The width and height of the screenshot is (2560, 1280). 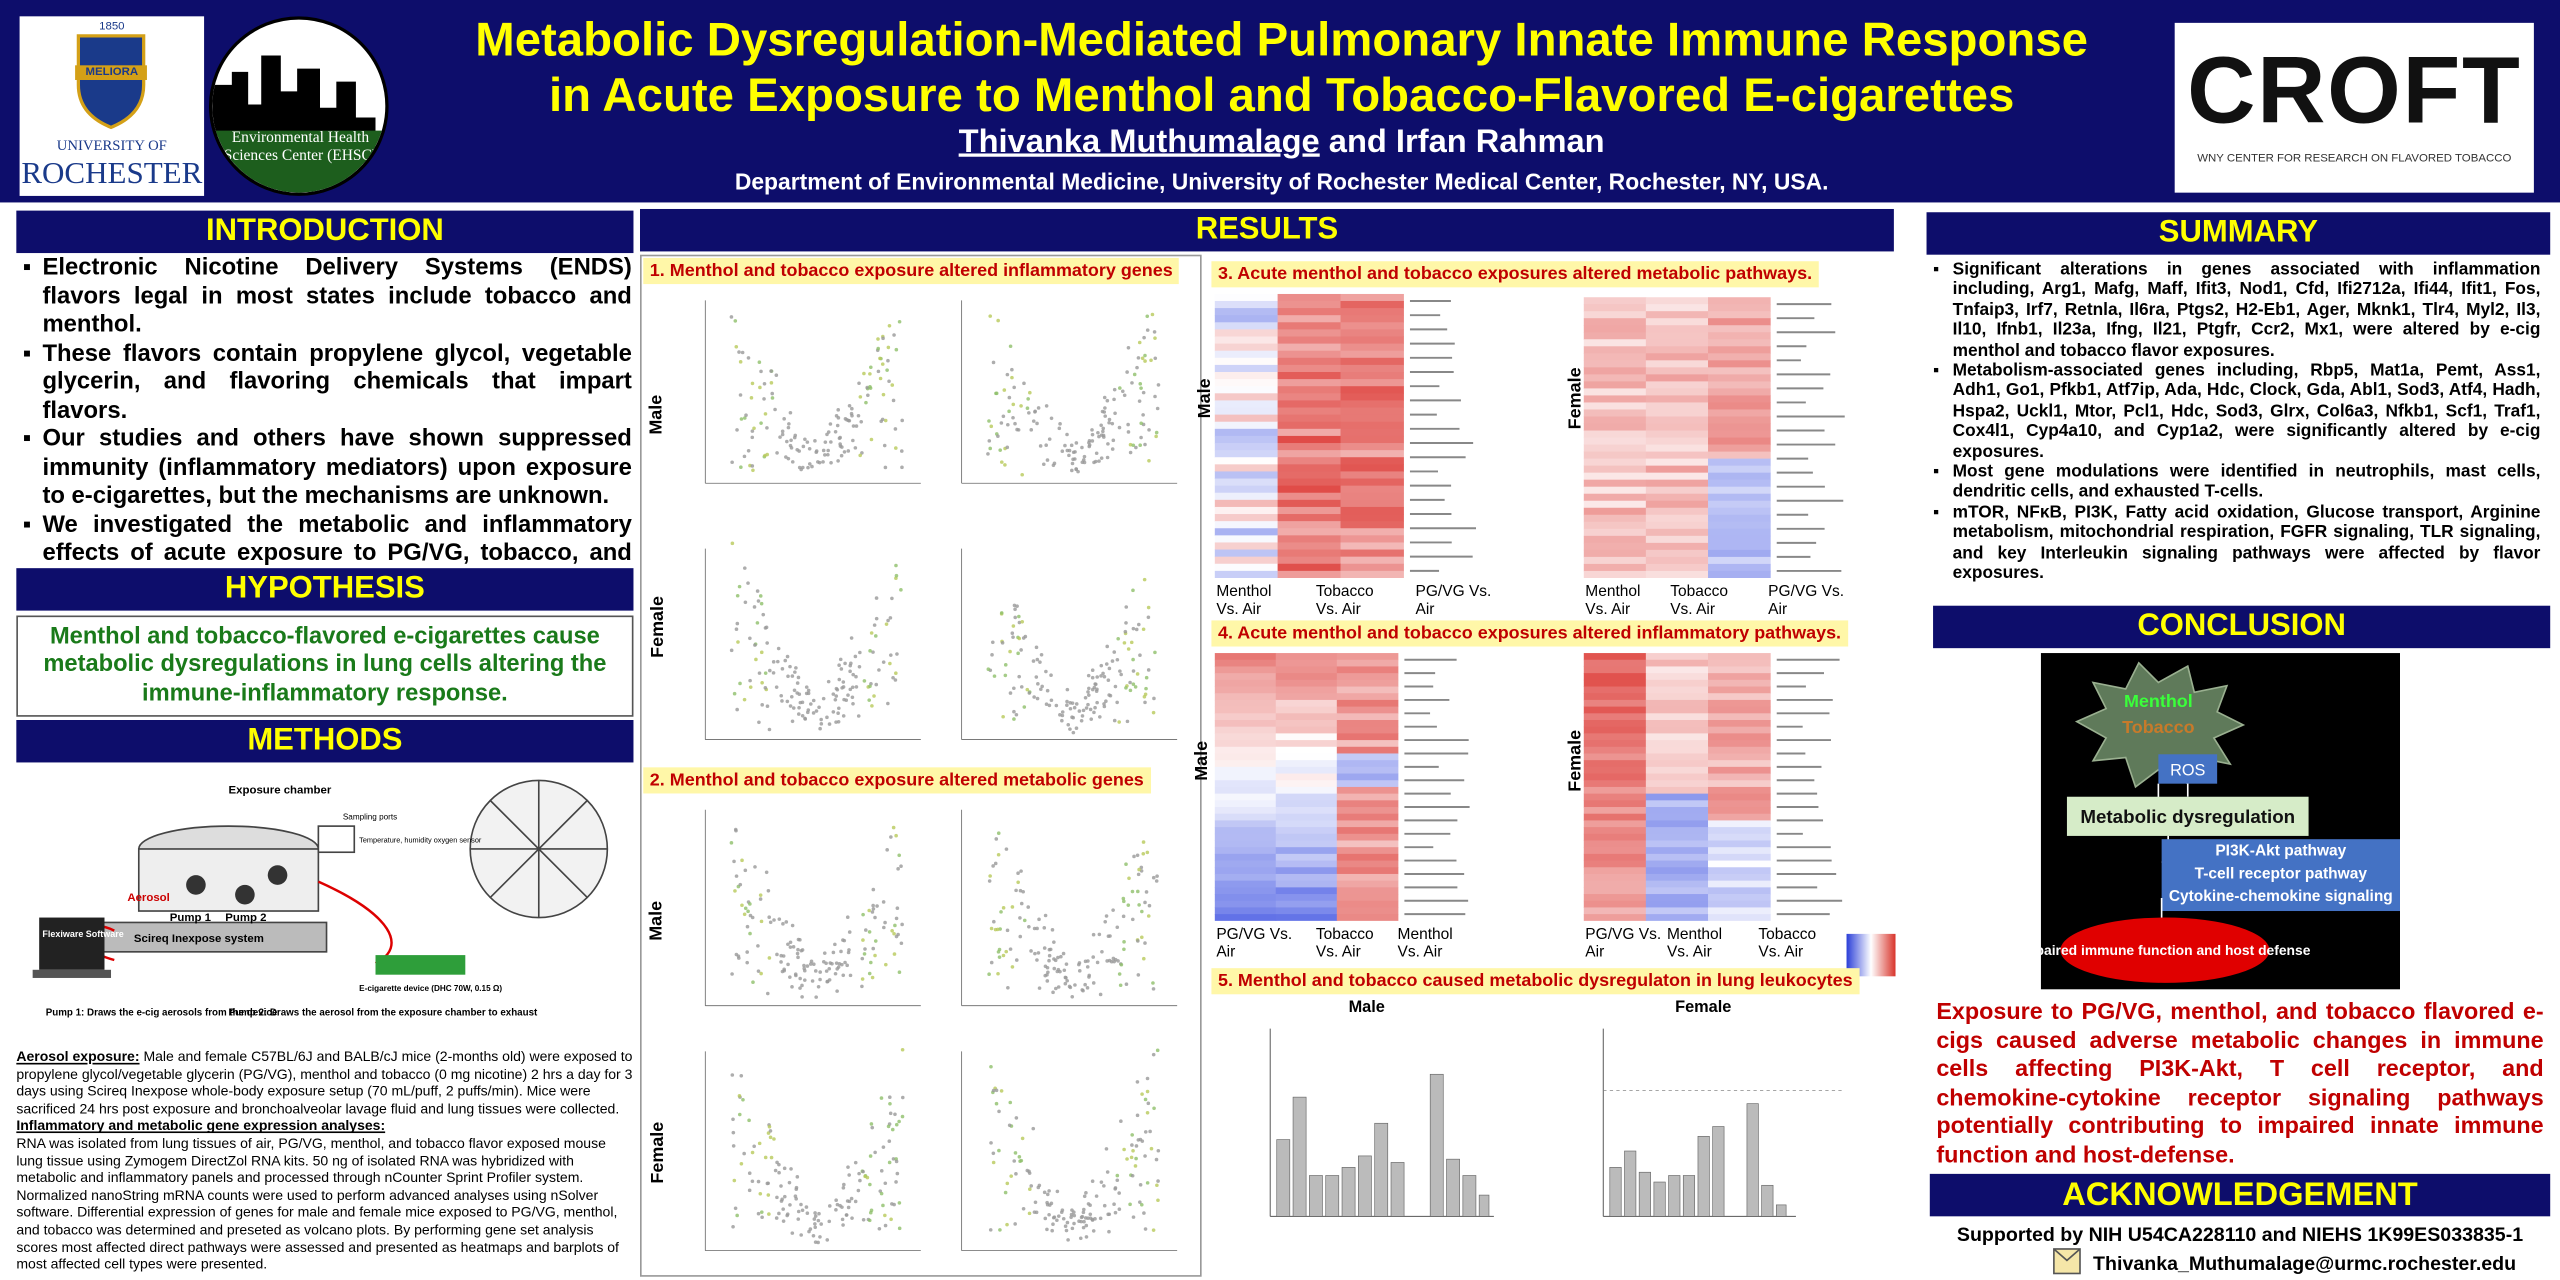 I want to click on row-label: Female, so click(x=658, y=1152).